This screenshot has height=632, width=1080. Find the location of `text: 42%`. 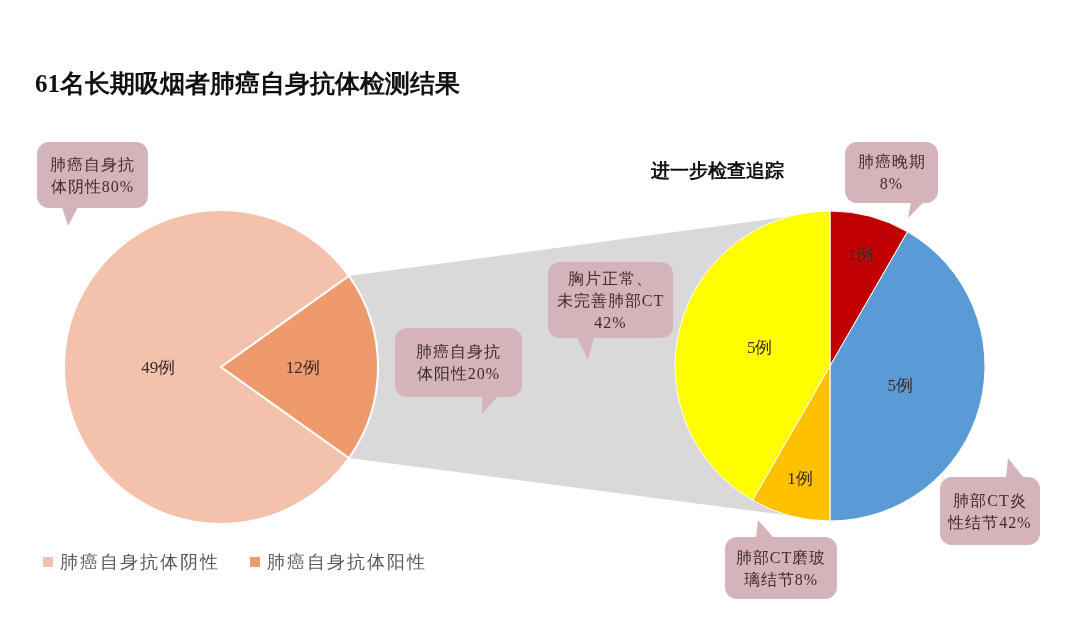

text: 42% is located at coordinates (610, 322).